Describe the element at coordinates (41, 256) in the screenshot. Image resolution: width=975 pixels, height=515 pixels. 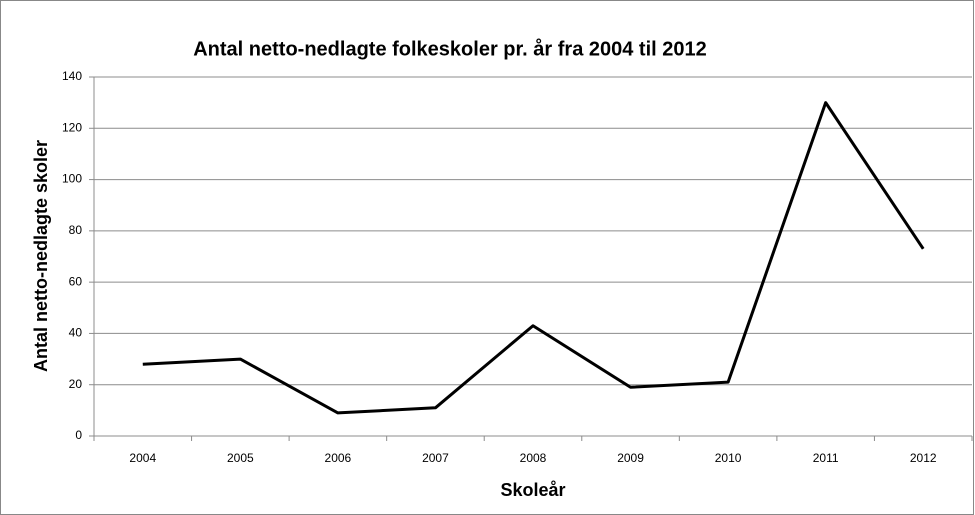
I see `y-axis-label: Antal netto-nedlagte skoler` at that location.